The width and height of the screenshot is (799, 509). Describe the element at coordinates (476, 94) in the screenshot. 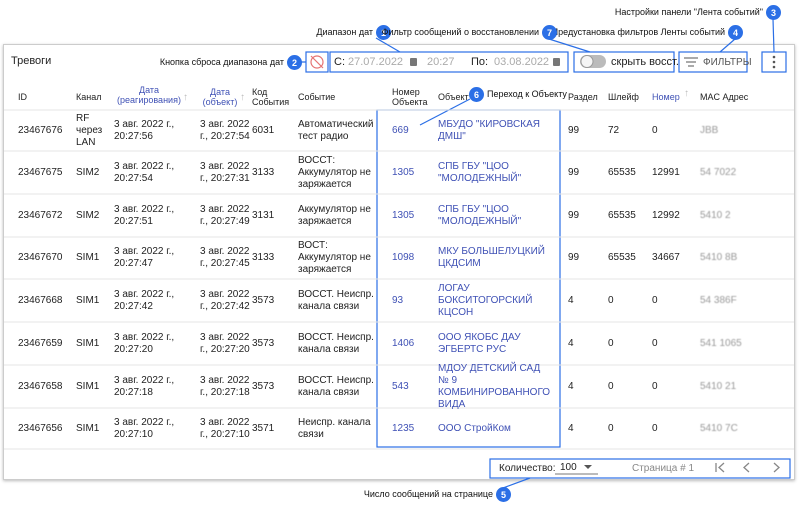

I see `callout-number: 6` at that location.